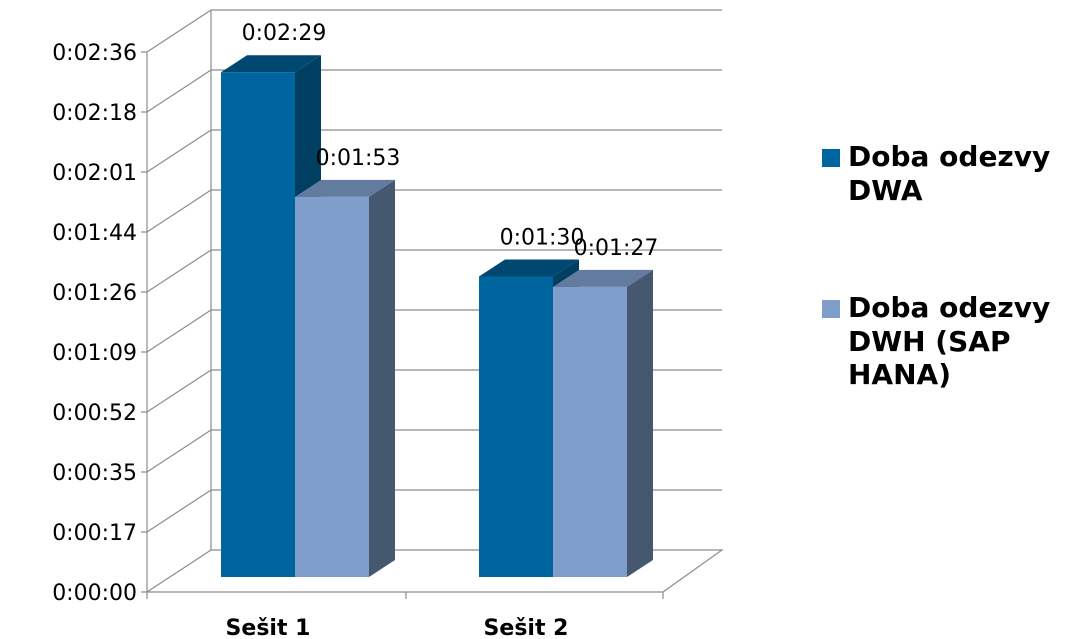  What do you see at coordinates (94, 473) in the screenshot?
I see `y-tick-label: 0:00:35` at bounding box center [94, 473].